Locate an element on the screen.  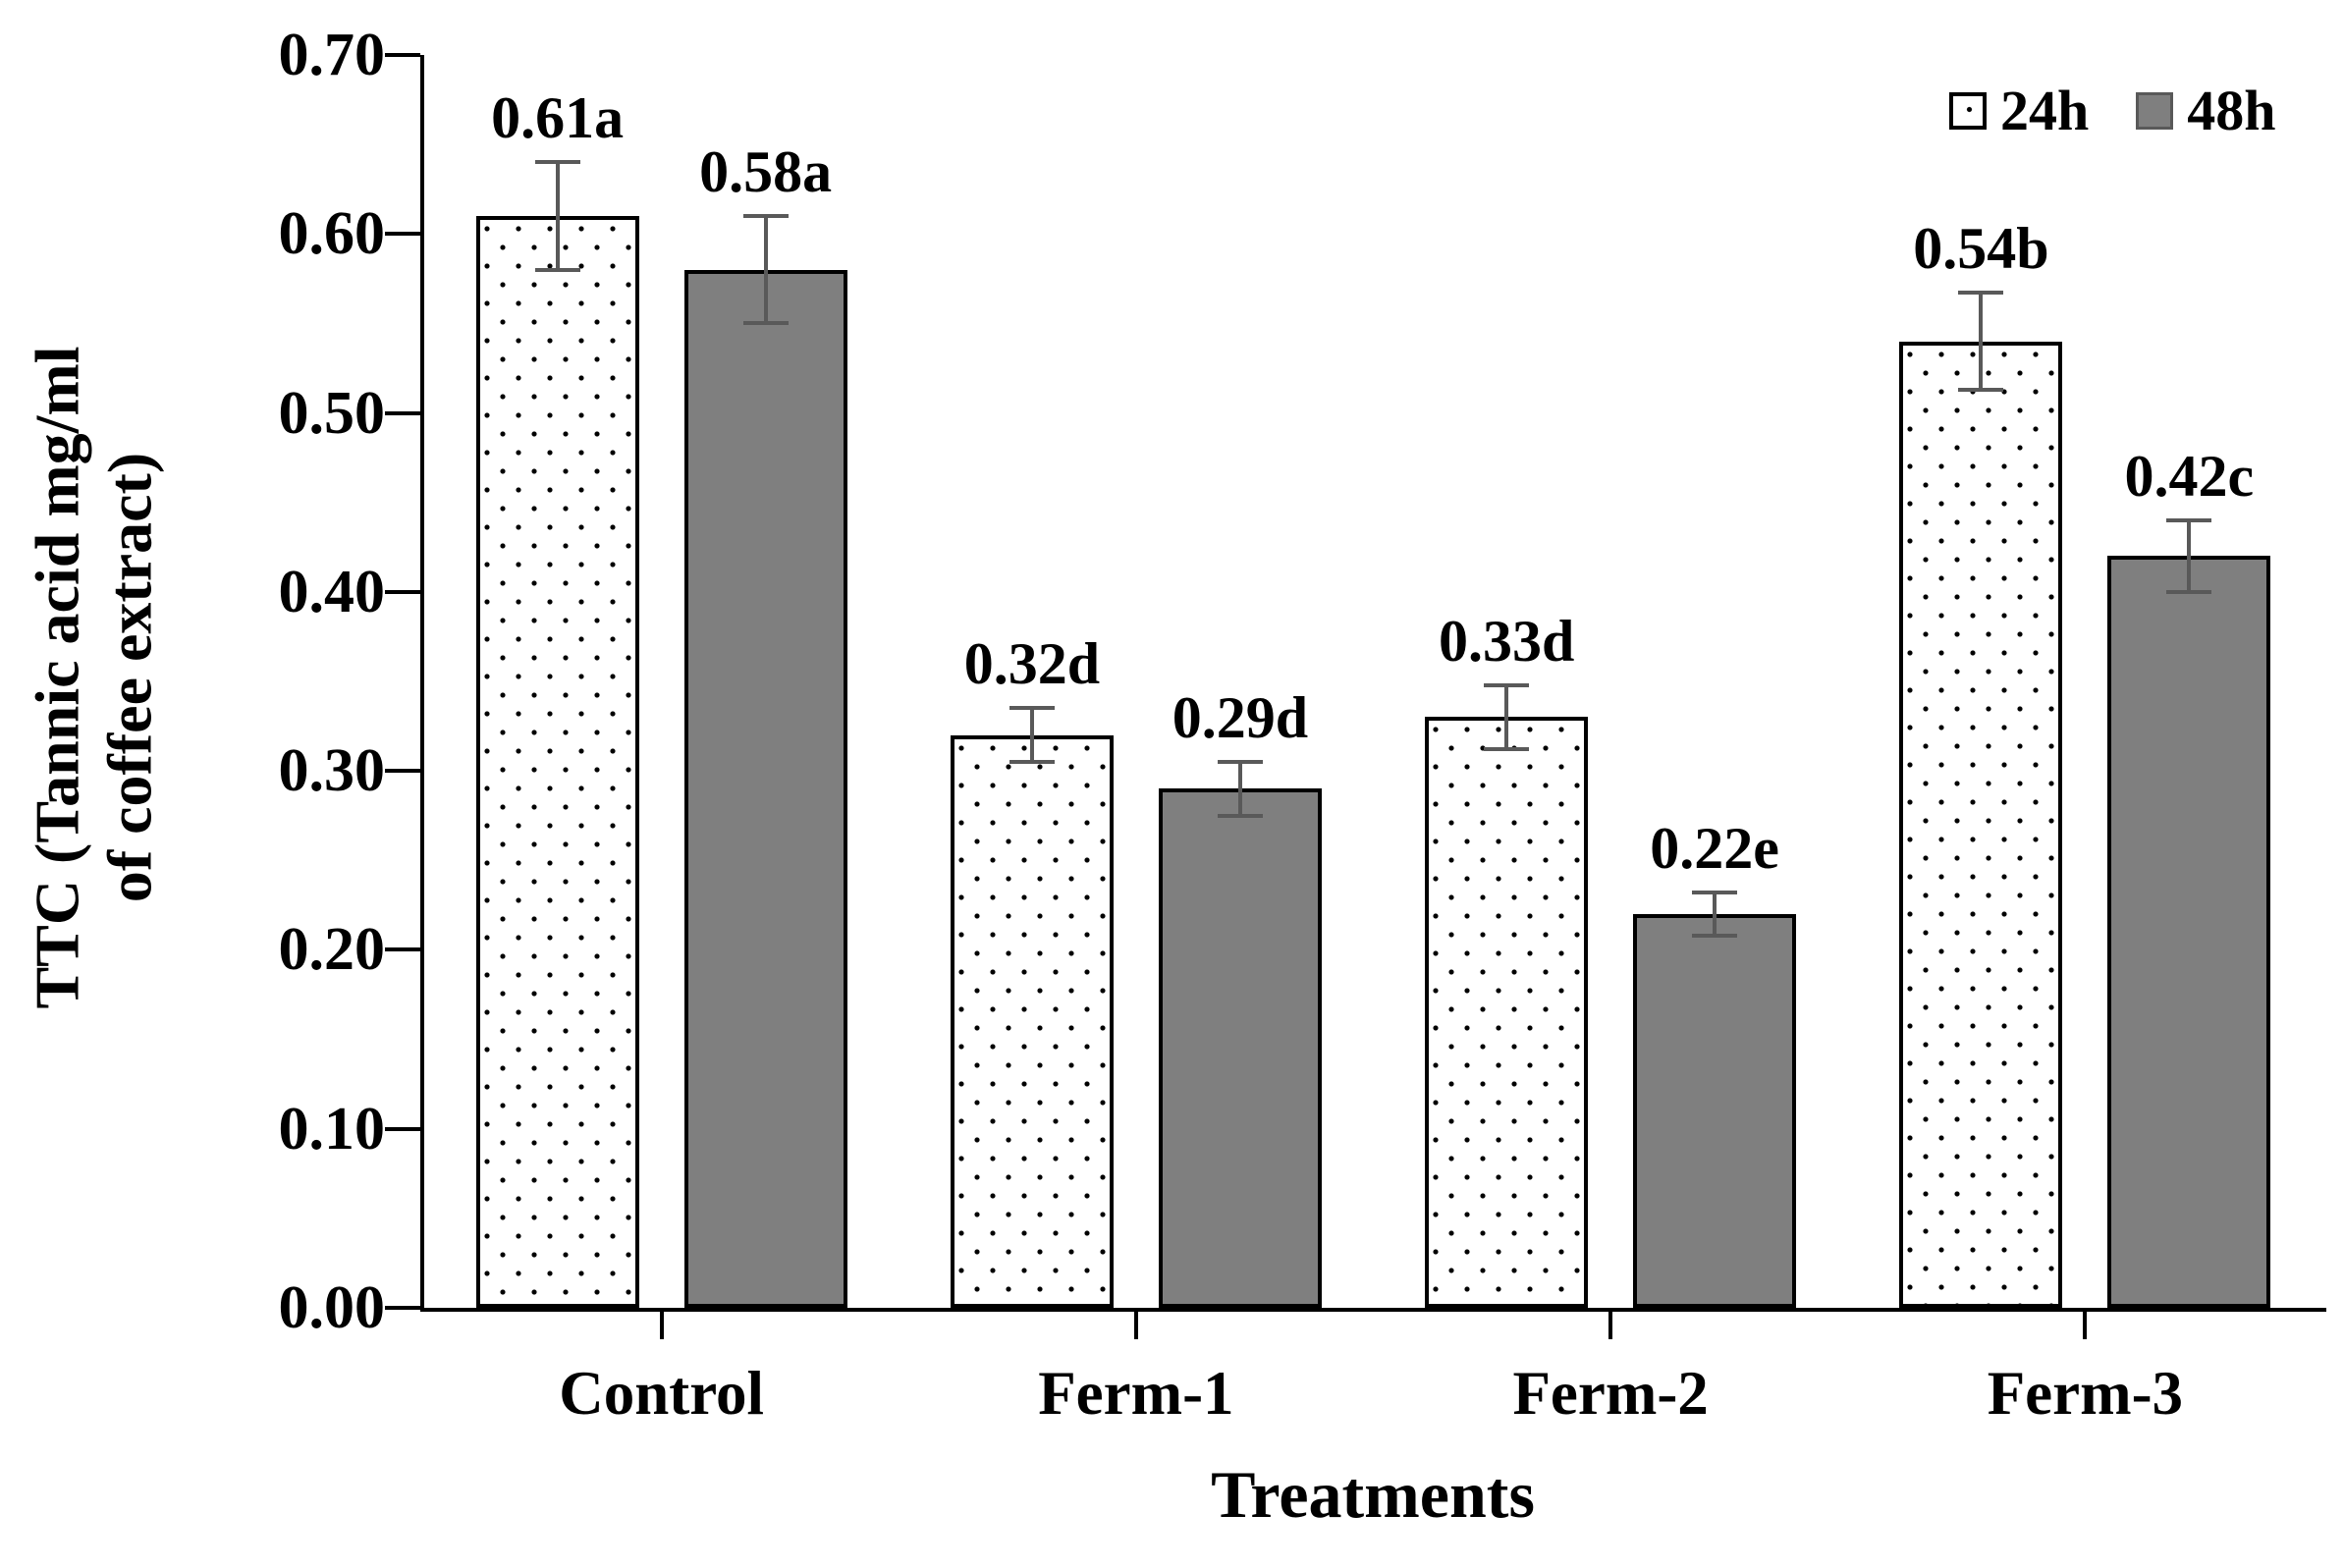
legend-swatch-24h-icon is located at coordinates (1968, 111).